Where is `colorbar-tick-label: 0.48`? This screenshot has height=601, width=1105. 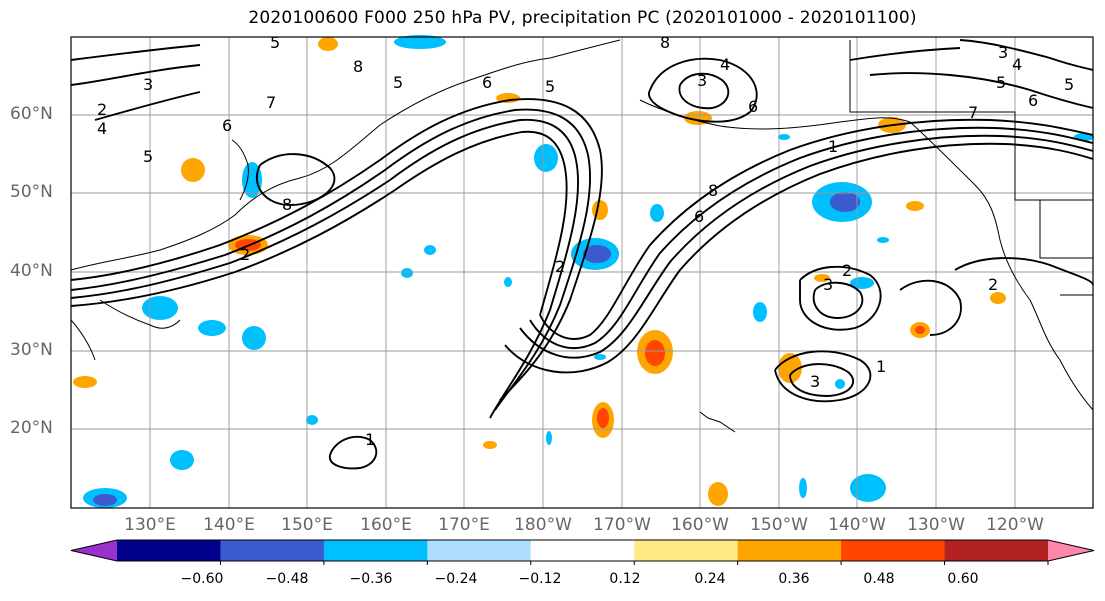
colorbar-tick-label: 0.48 is located at coordinates (879, 579).